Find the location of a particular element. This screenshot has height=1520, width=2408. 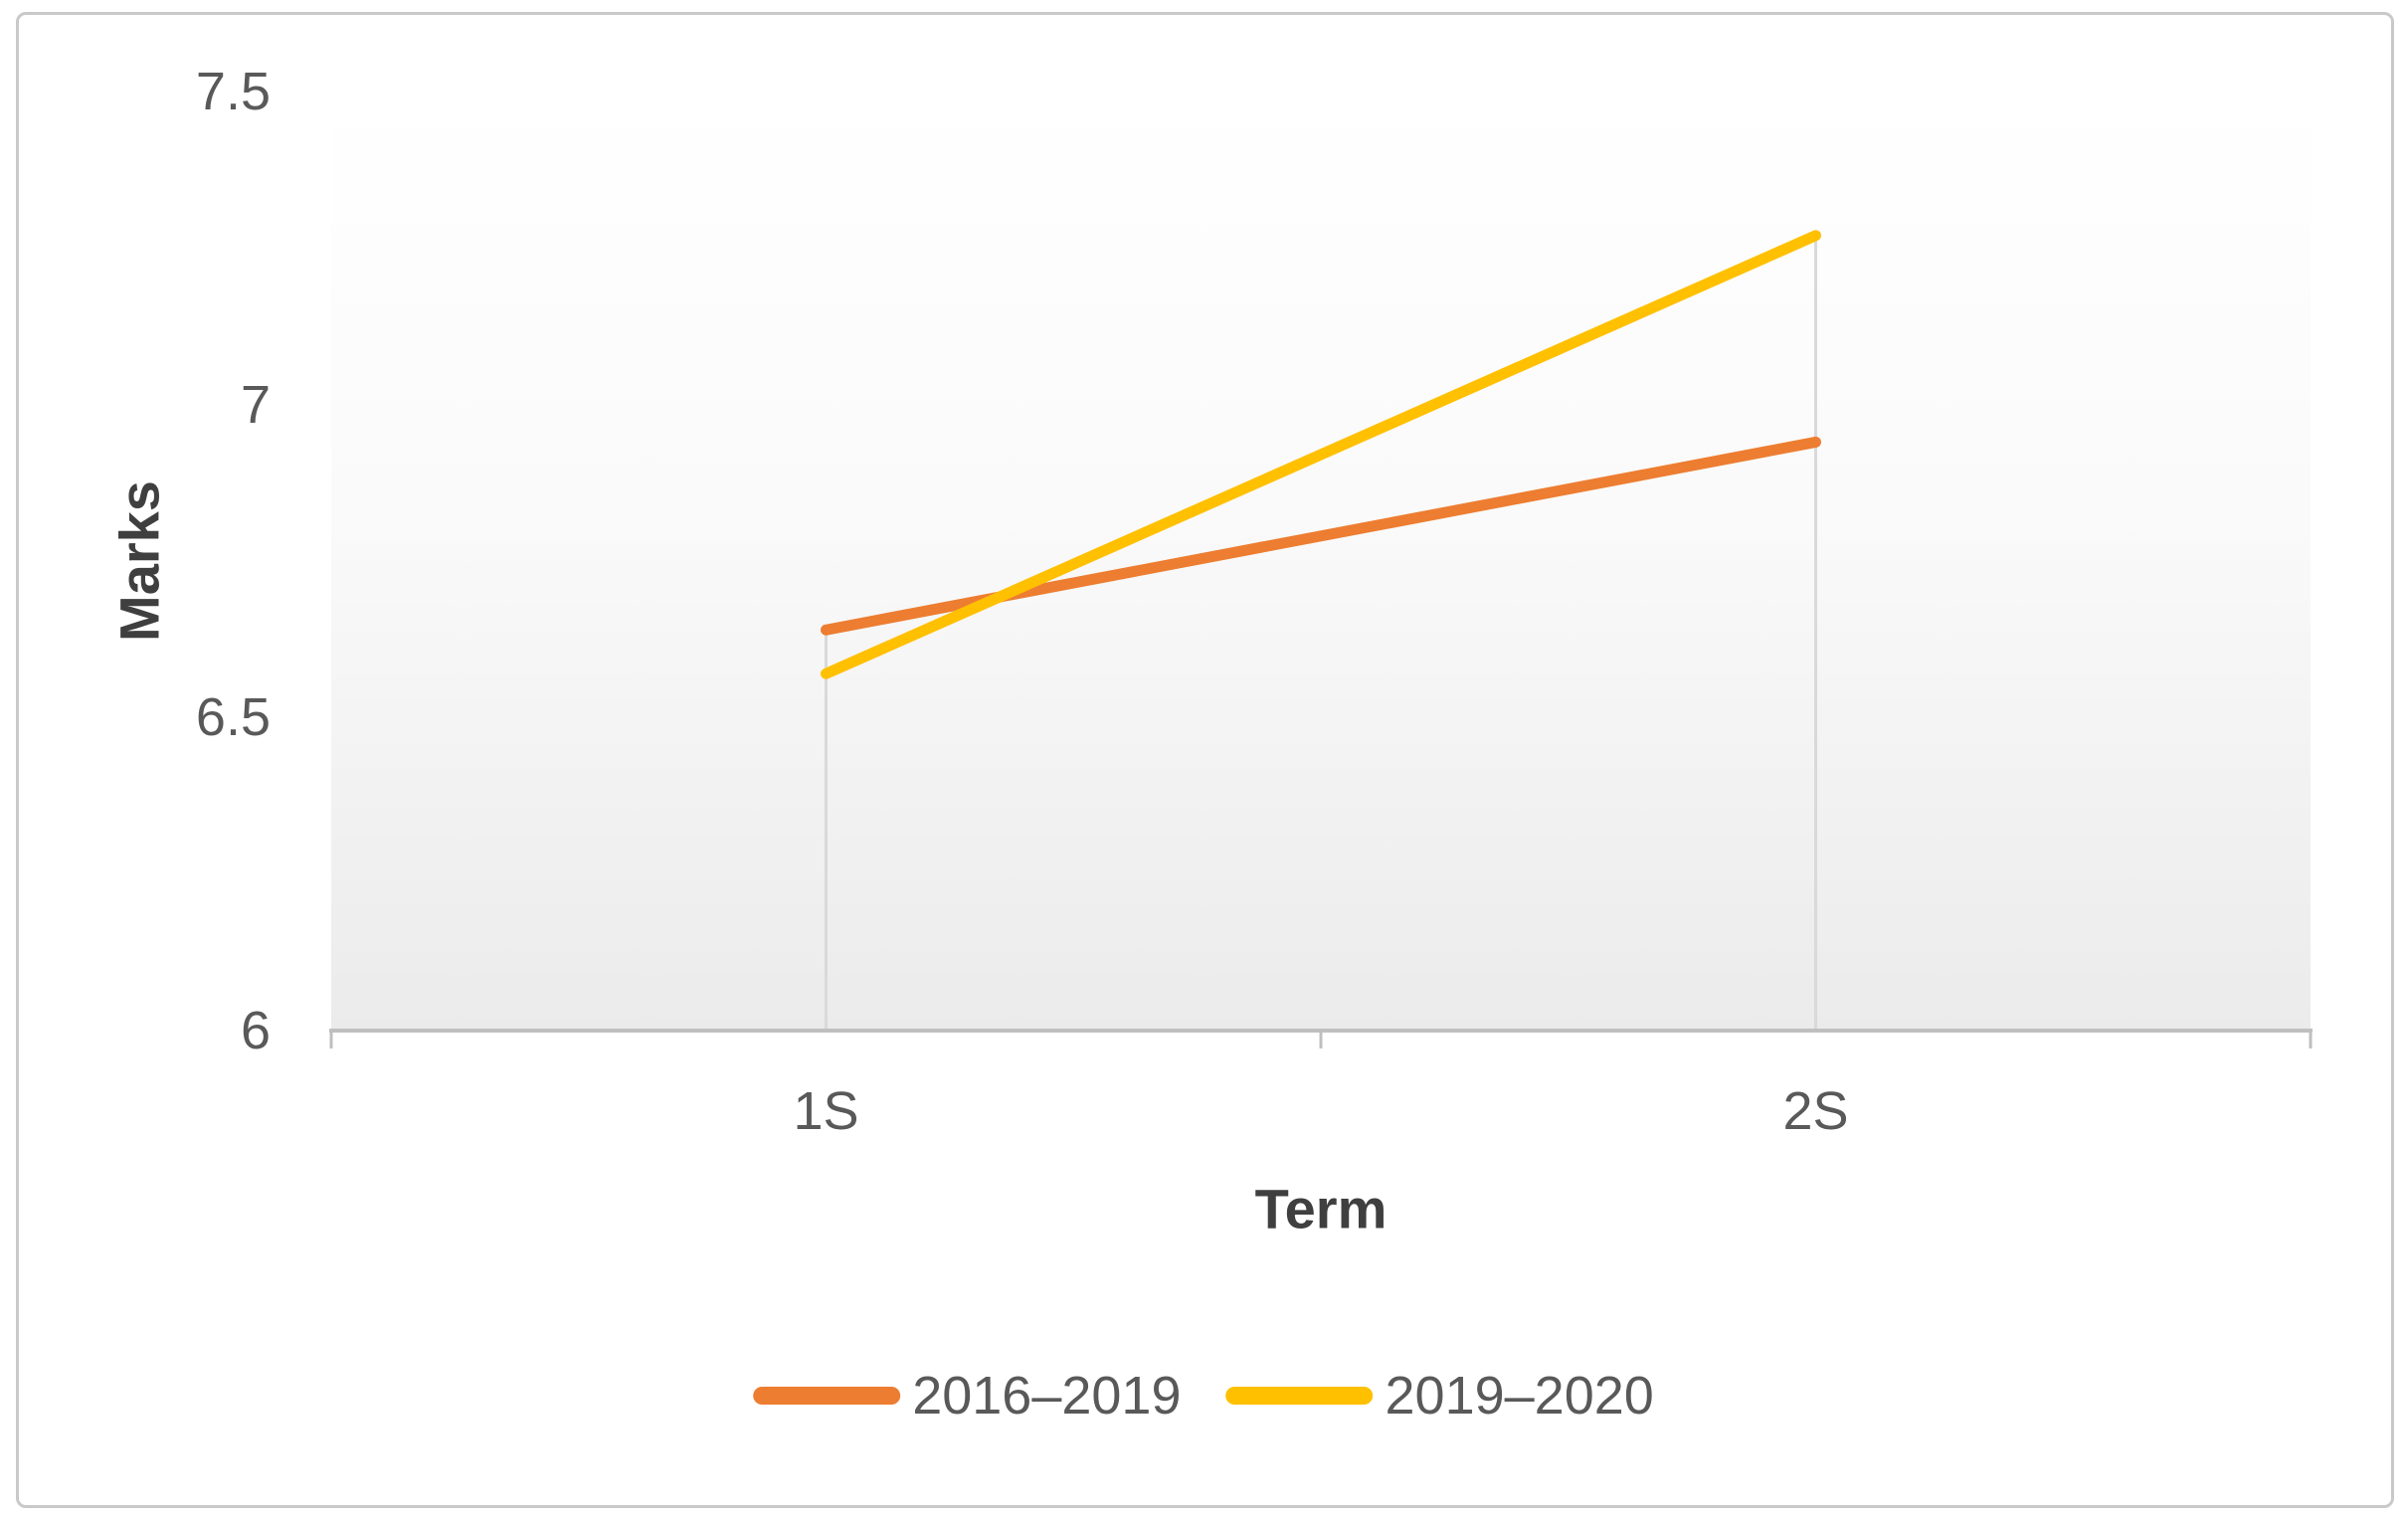

x-axis-title: Term is located at coordinates (1321, 1208).